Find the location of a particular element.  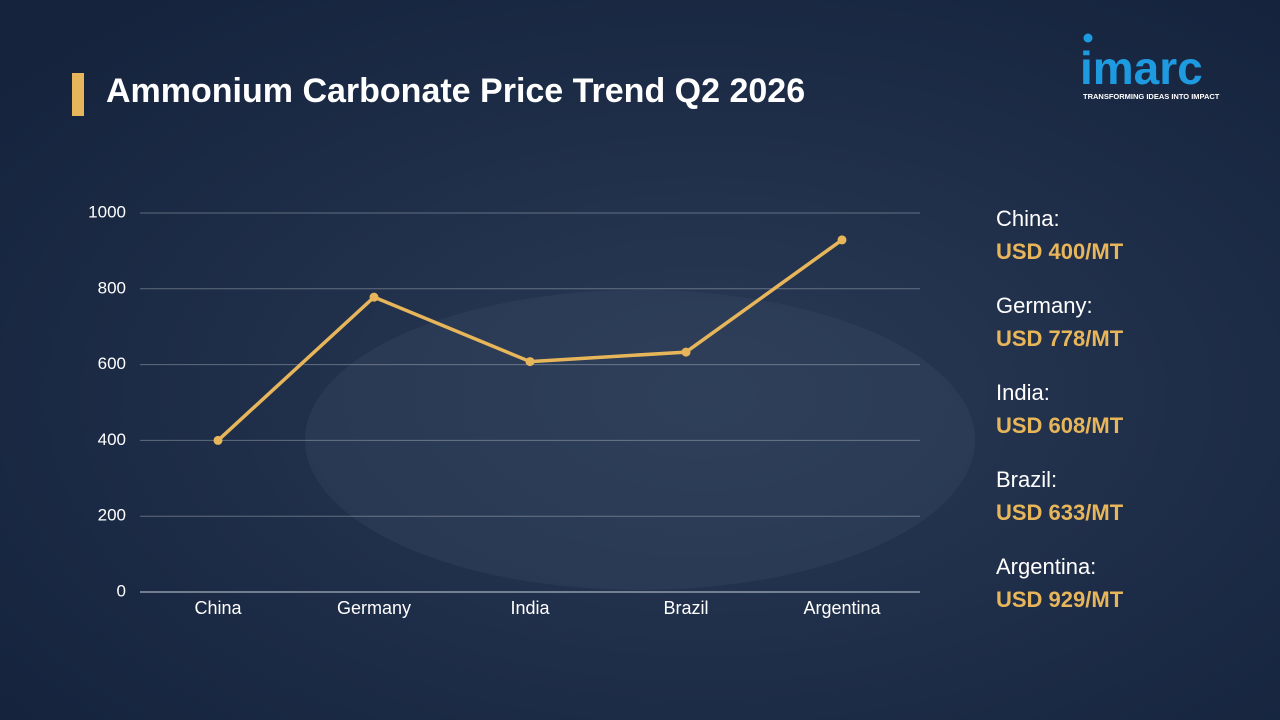

summary-value: USD 400/MT is located at coordinates (1060, 251).